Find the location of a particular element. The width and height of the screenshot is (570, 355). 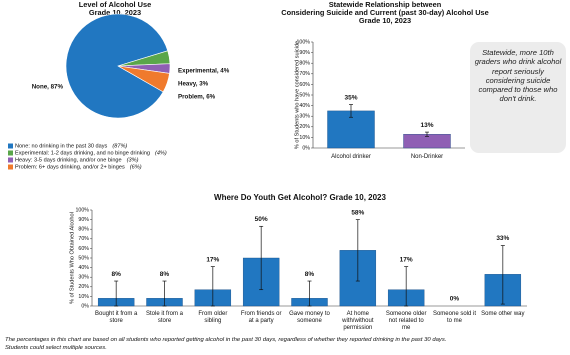

data-label: None, 87% is located at coordinates (48, 87).